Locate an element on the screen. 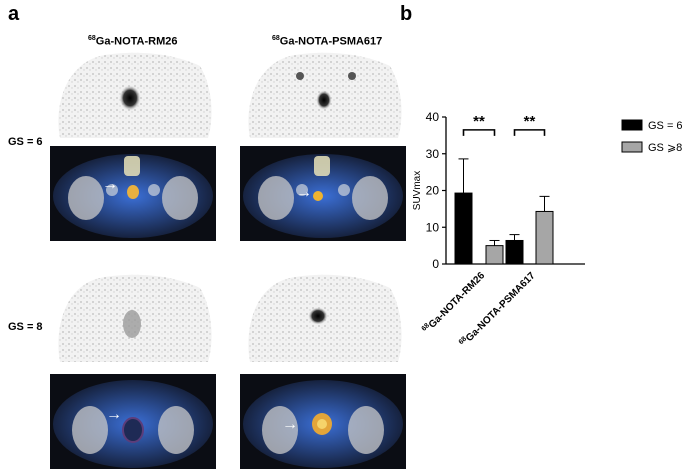 This screenshot has width=685, height=472. fused-scan-psma617-gs6: → is located at coordinates (323, 193).